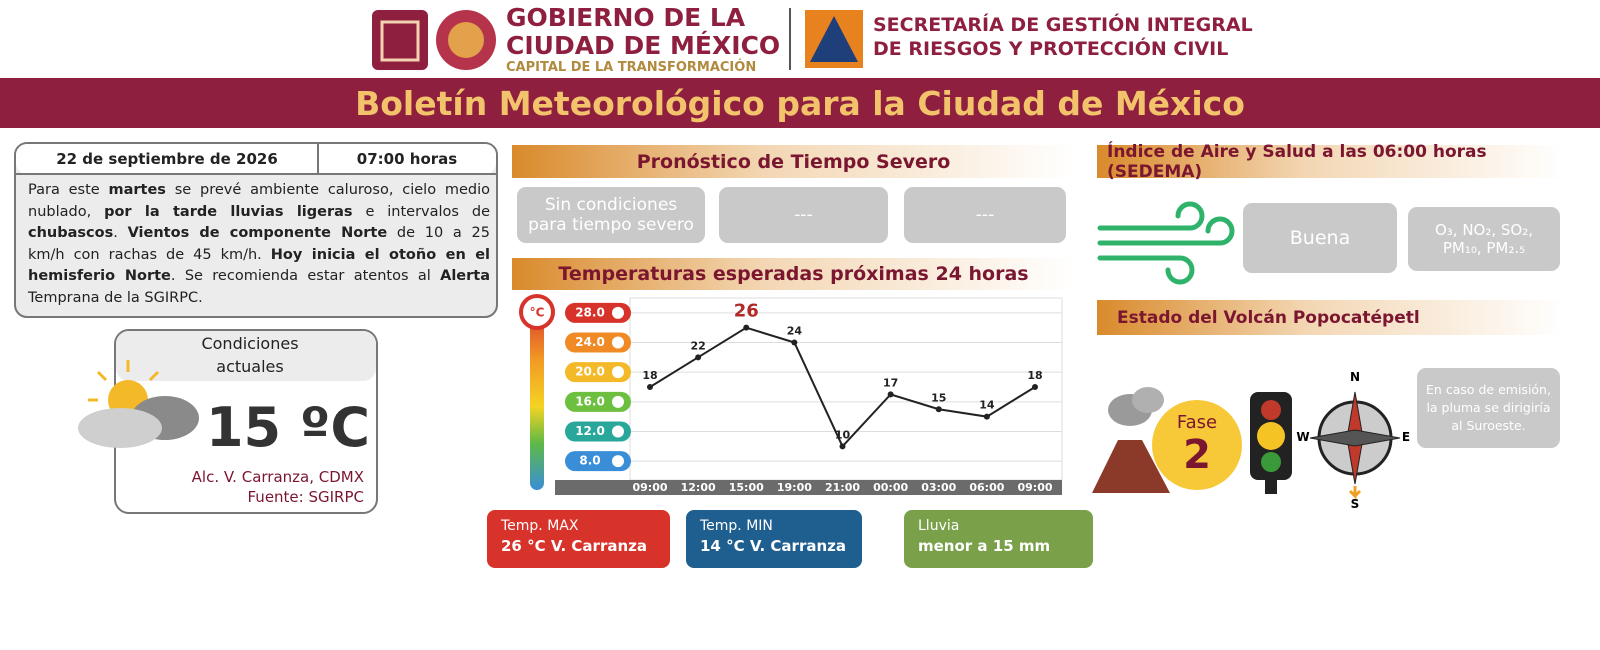 The width and height of the screenshot is (1600, 650). What do you see at coordinates (736, 526) in the screenshot?
I see `summary-label: Temp. MIN` at bounding box center [736, 526].